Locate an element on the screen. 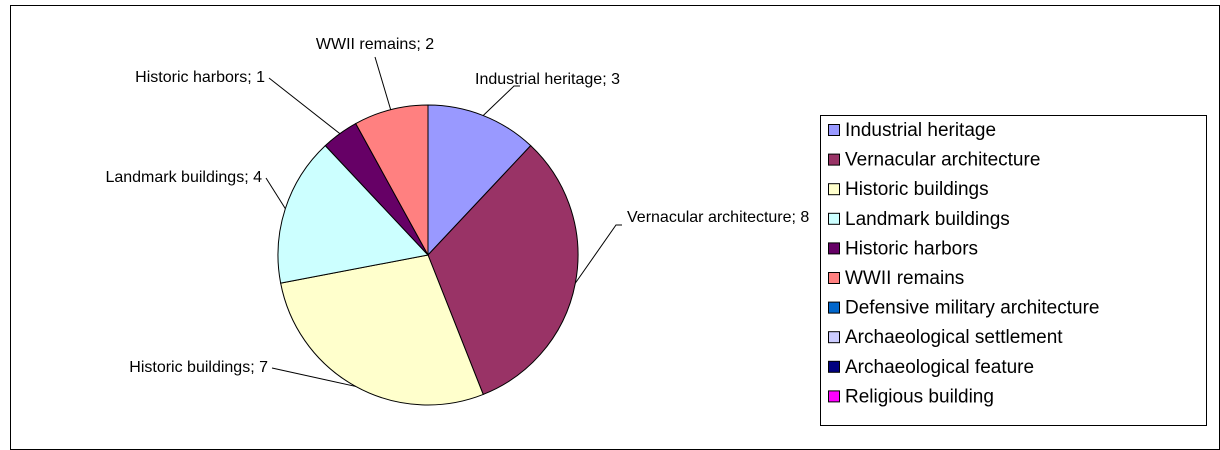  legend-label: Religious building is located at coordinates (919, 396).